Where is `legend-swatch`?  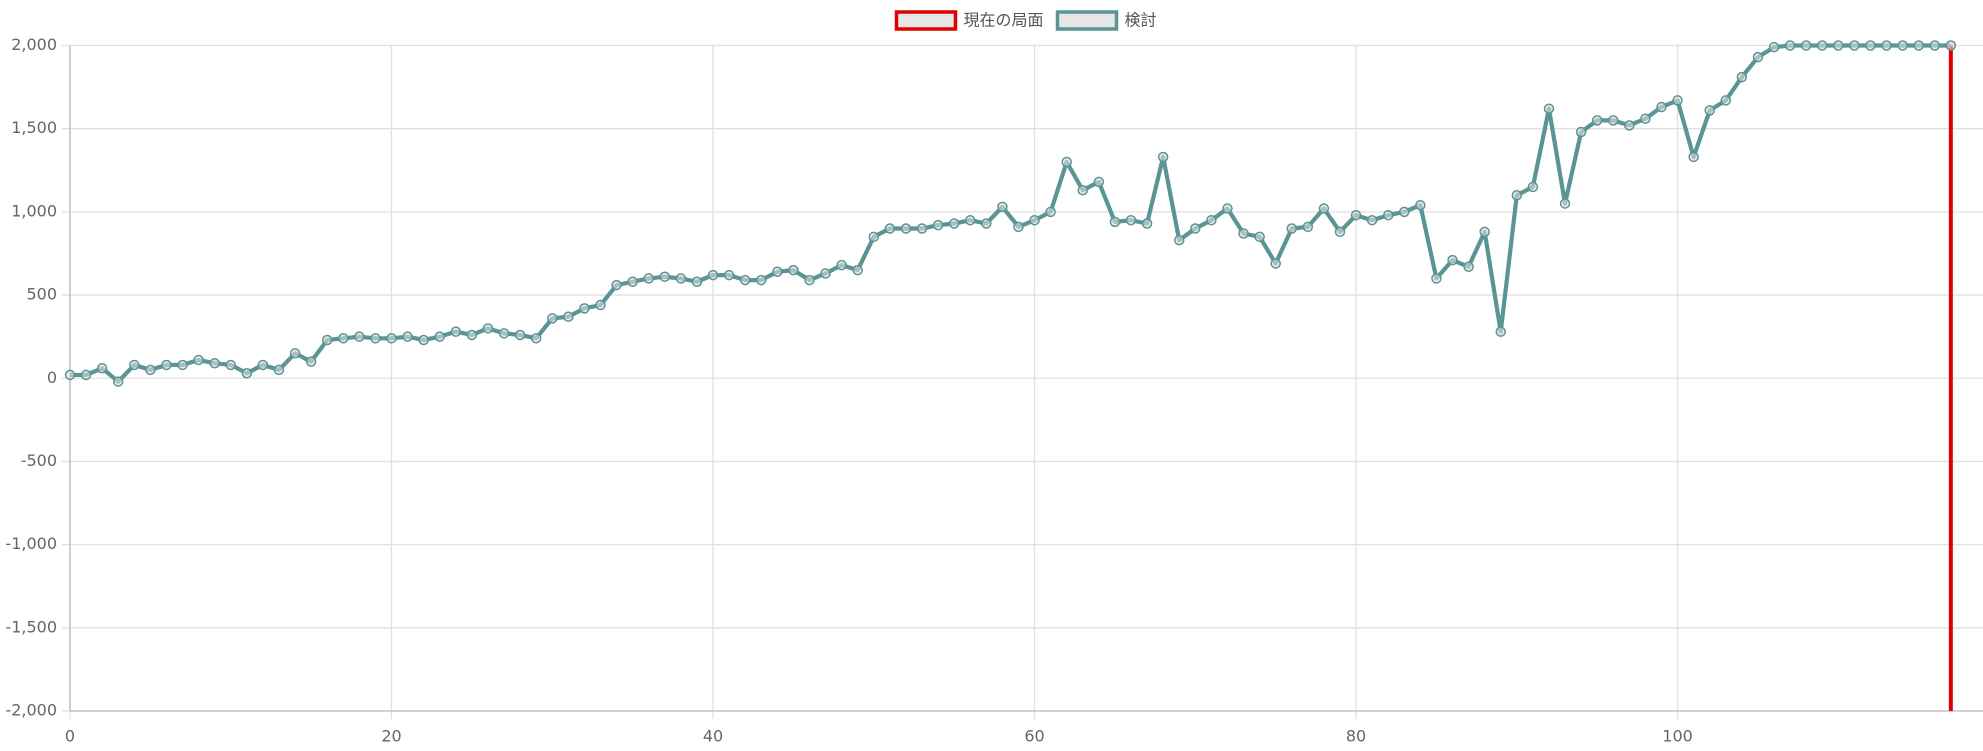
legend-swatch is located at coordinates (1087, 20).